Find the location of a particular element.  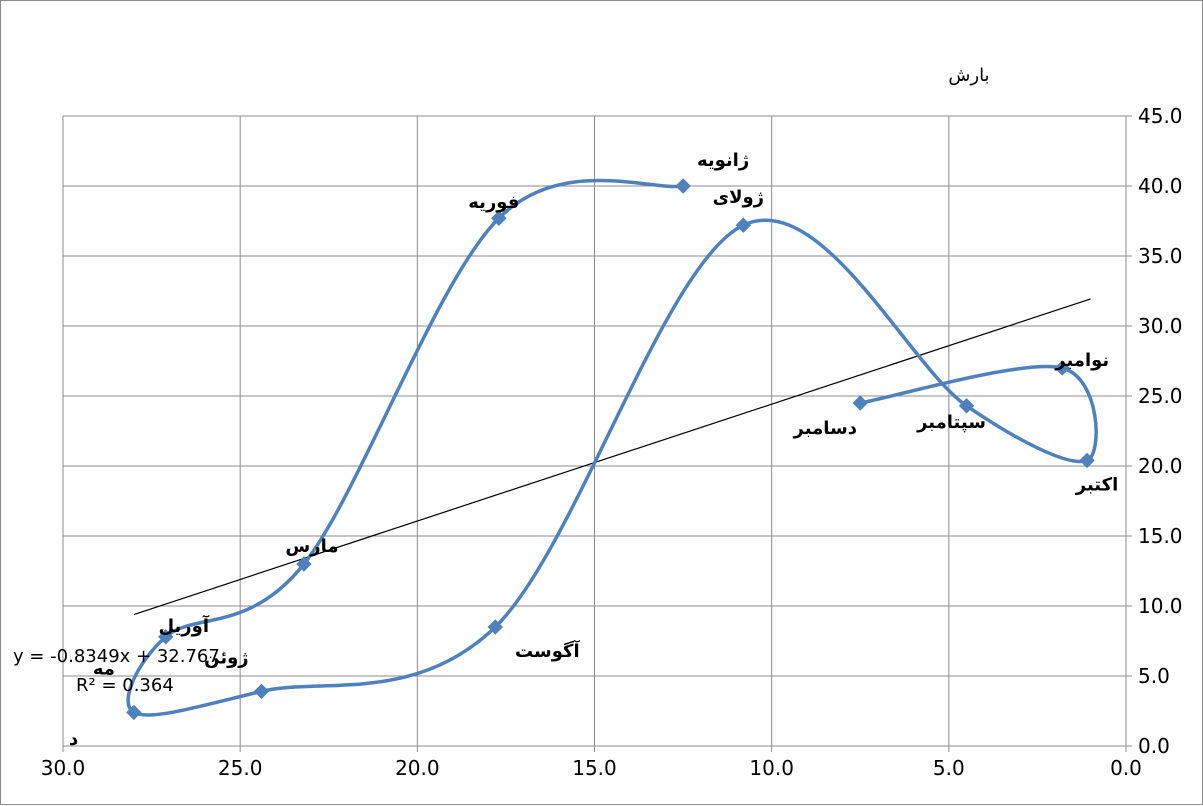

x-tick-label: 25.0 is located at coordinates (240, 768).